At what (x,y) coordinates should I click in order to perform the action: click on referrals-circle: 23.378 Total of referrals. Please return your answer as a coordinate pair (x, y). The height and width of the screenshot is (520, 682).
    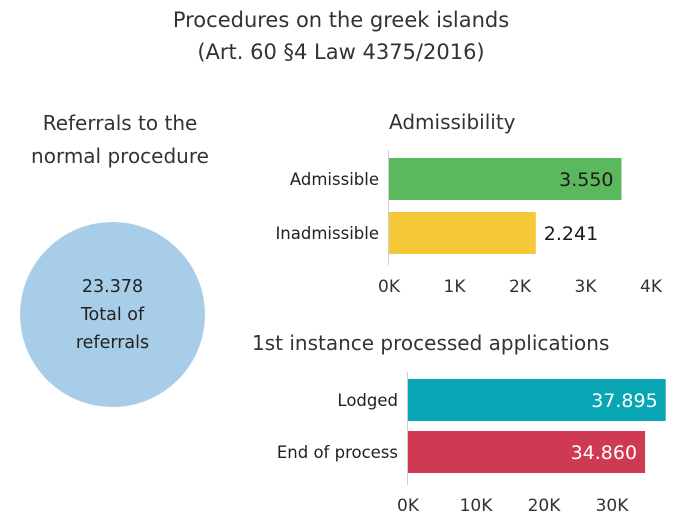
    Looking at the image, I should click on (112, 314).